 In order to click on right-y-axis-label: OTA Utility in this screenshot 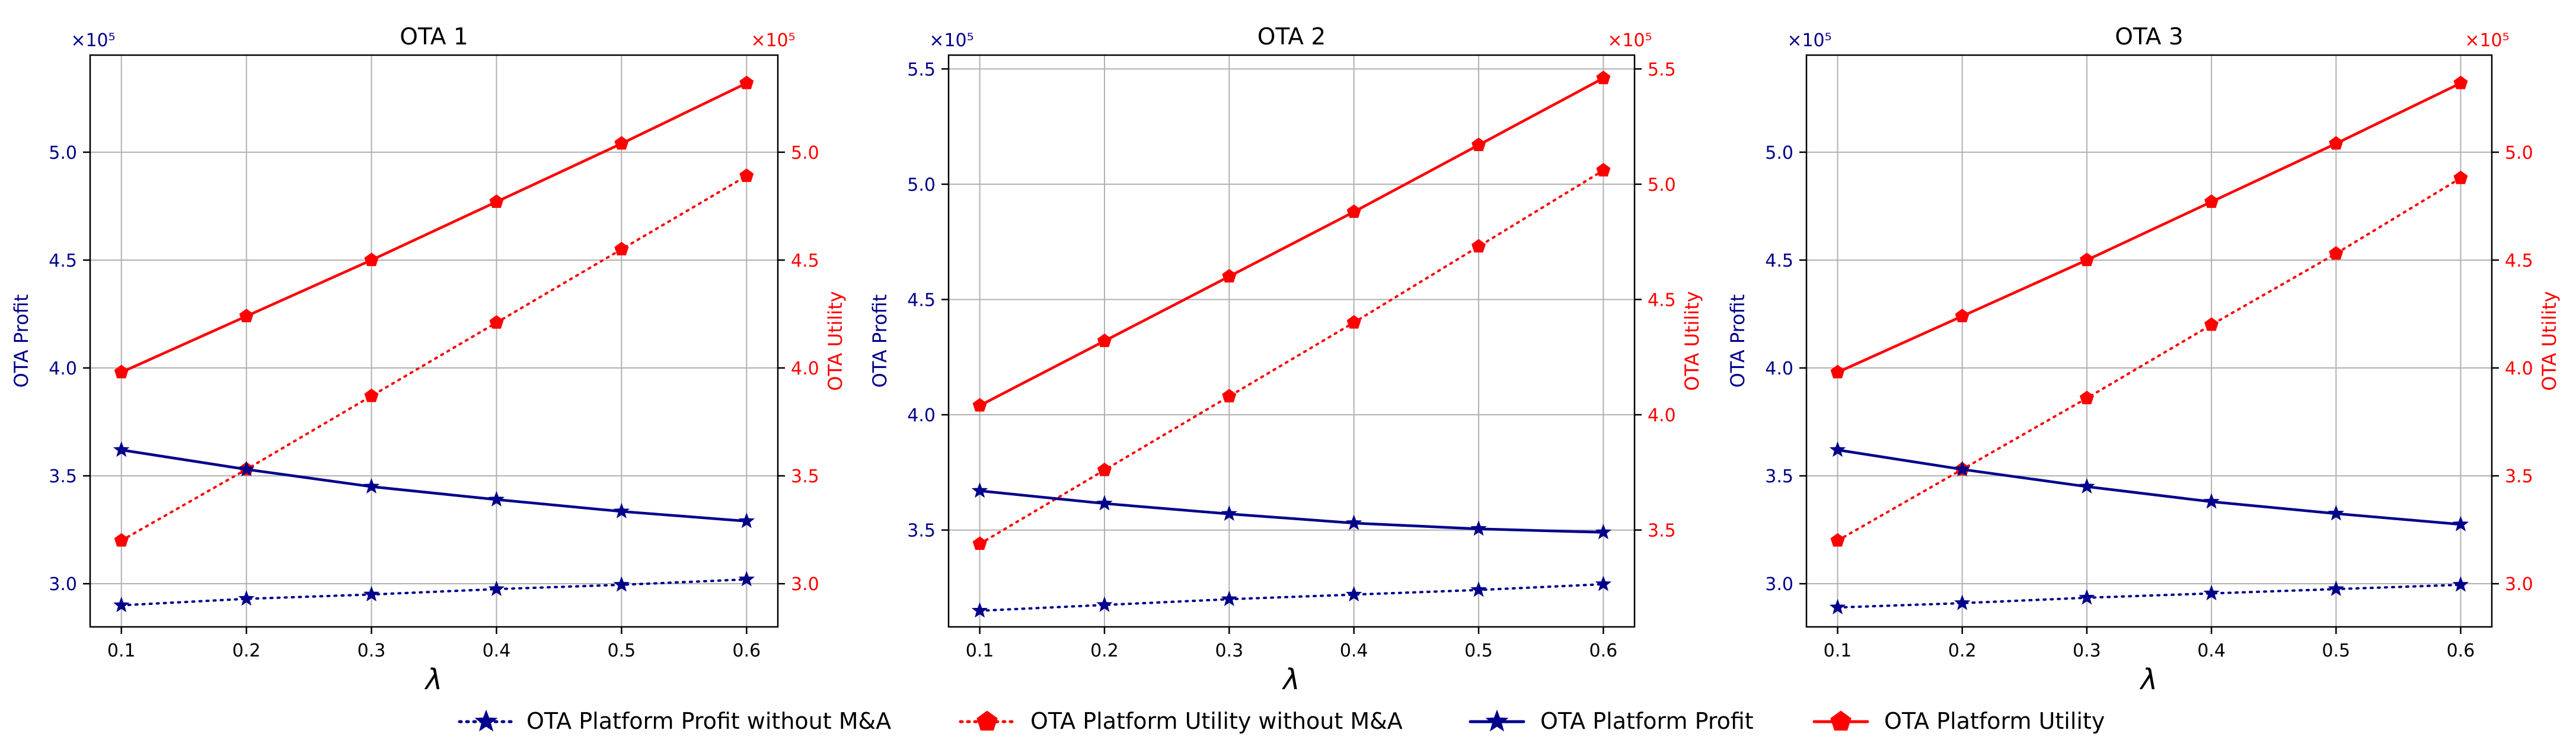, I will do `click(2549, 340)`.